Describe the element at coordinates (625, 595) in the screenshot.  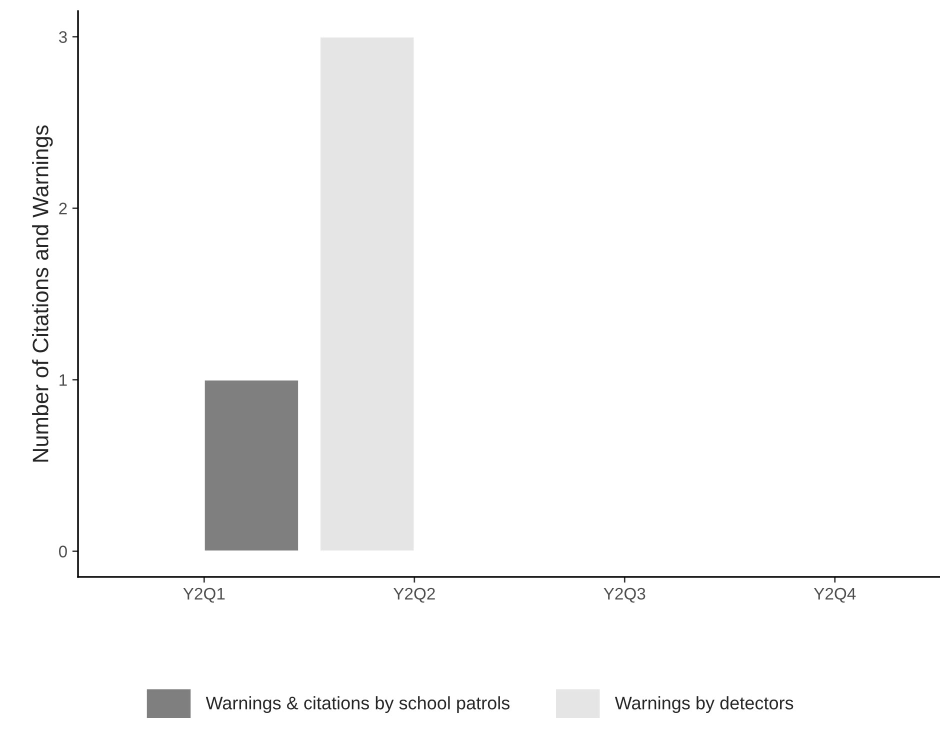
I see `x-tick-label: Y2Q3` at that location.